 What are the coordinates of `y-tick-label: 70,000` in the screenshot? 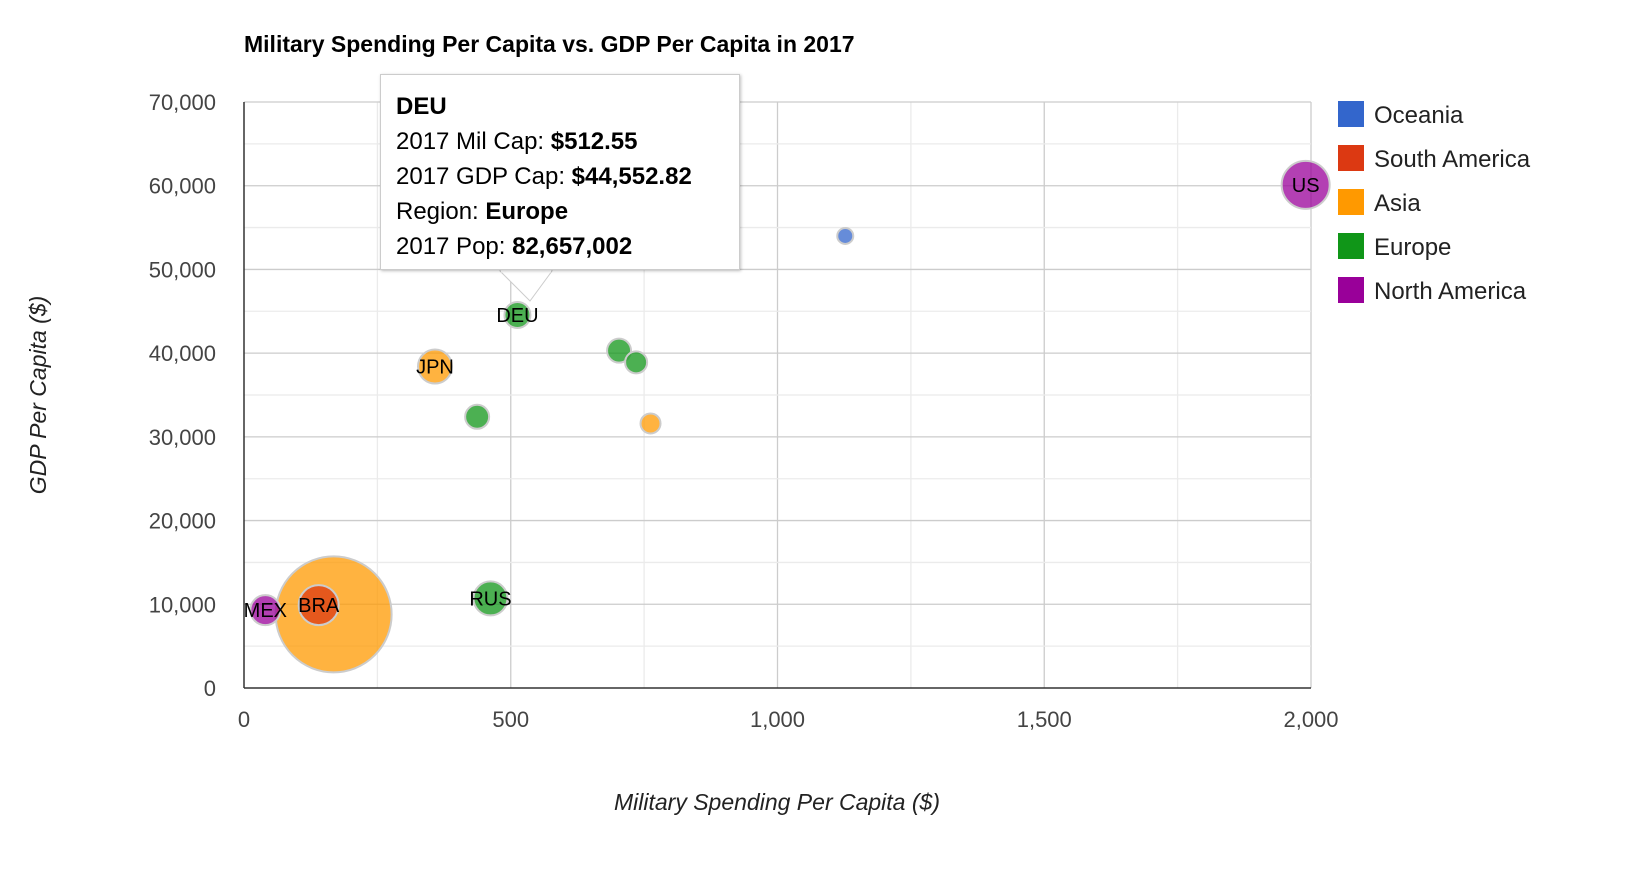 It's located at (182, 102).